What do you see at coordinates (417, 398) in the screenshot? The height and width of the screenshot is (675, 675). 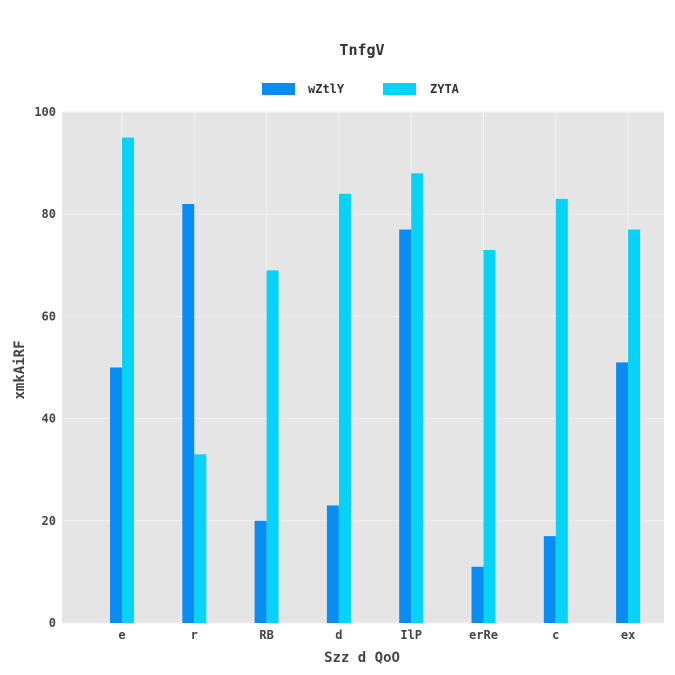 I see `bar-ZYTA-IlP` at bounding box center [417, 398].